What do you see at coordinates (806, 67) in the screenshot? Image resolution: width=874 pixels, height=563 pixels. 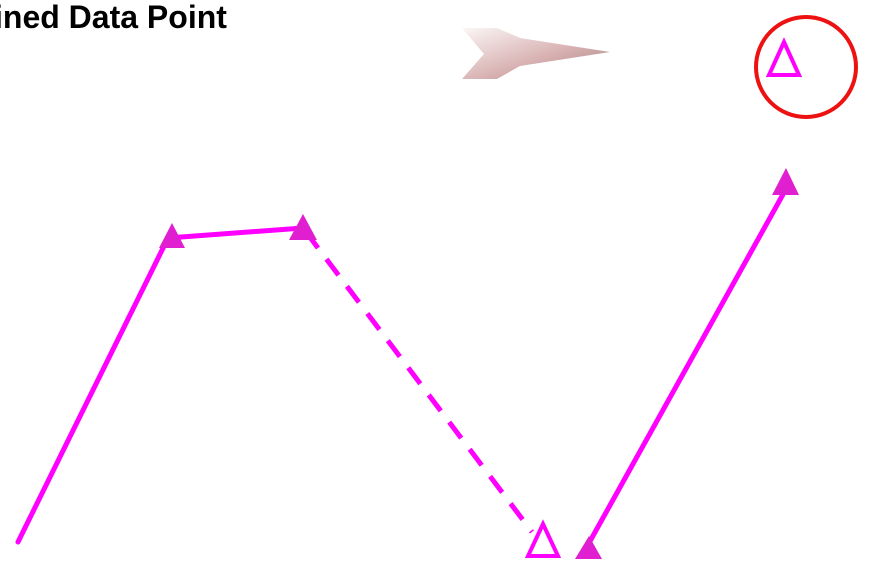 I see `circle-icon` at bounding box center [806, 67].